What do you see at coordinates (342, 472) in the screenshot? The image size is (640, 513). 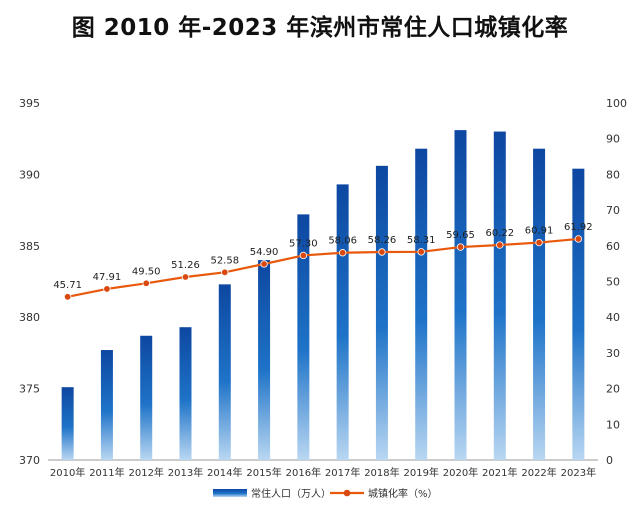 I see `x-tick-label: 2017年` at bounding box center [342, 472].